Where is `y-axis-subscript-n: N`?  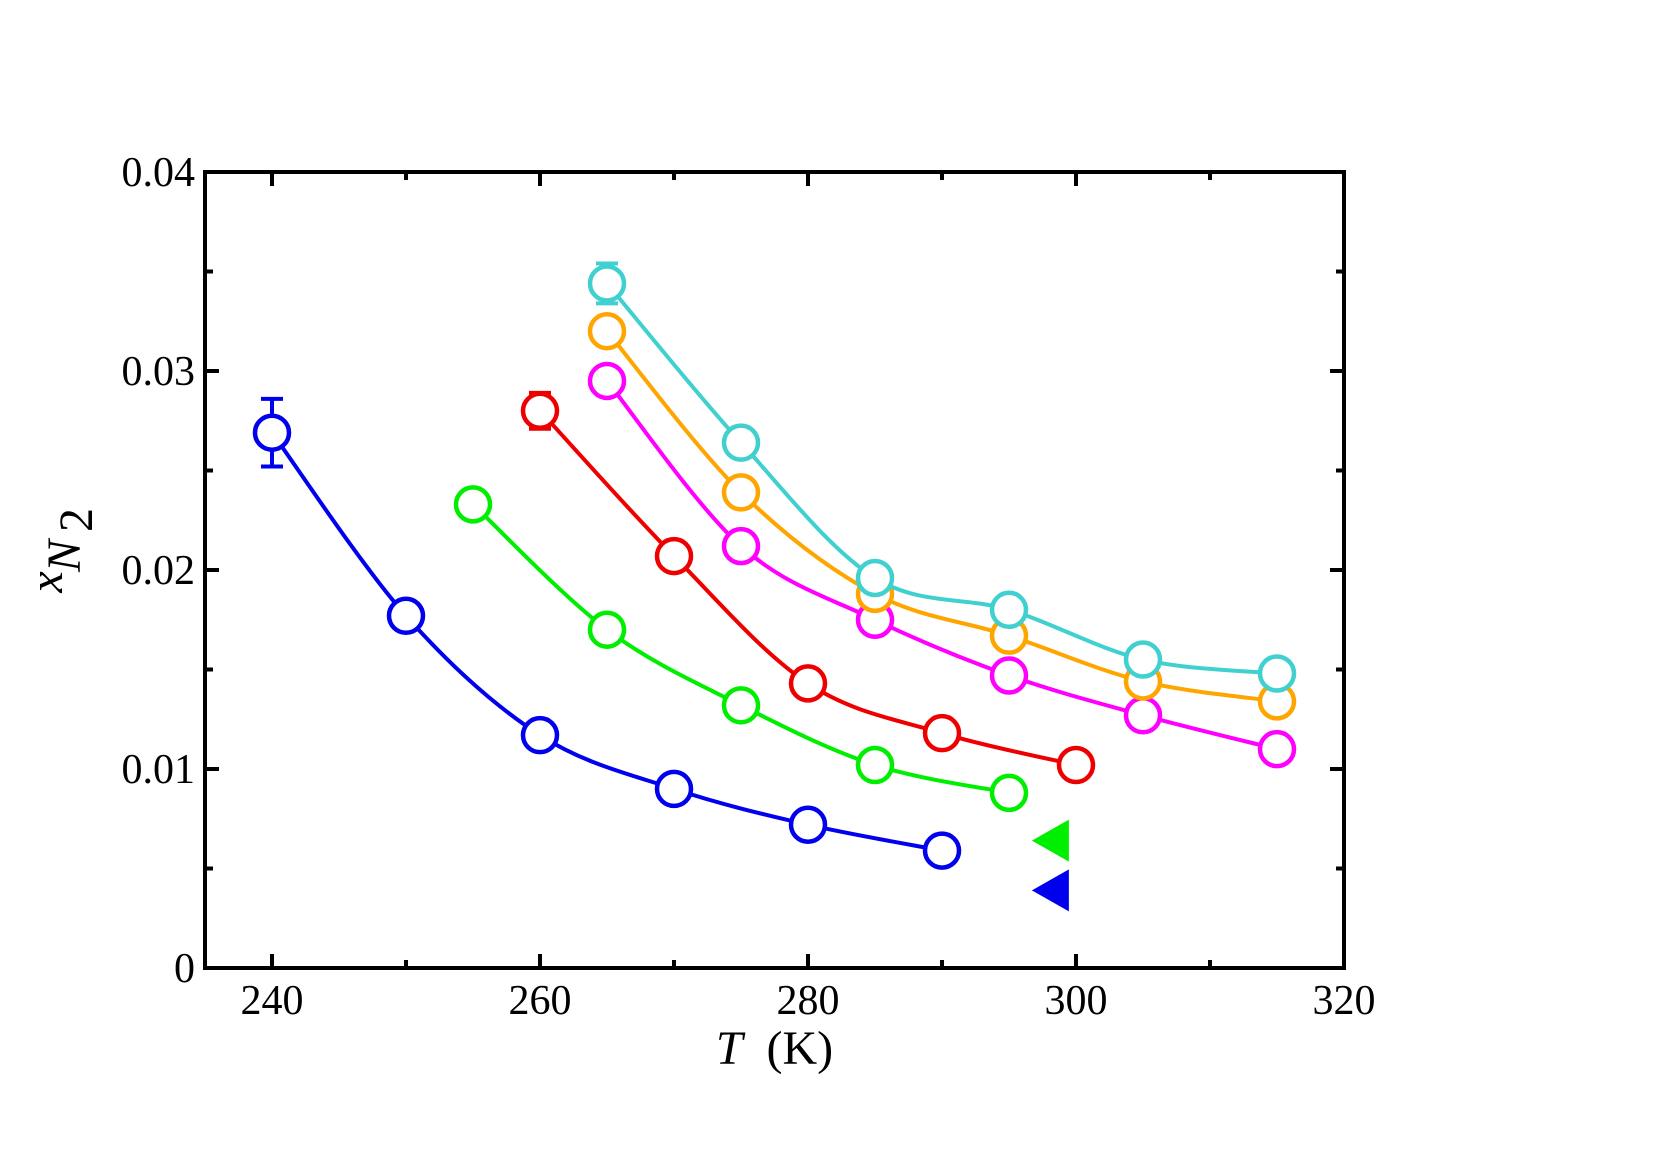 y-axis-subscript-n: N is located at coordinates (64, 555).